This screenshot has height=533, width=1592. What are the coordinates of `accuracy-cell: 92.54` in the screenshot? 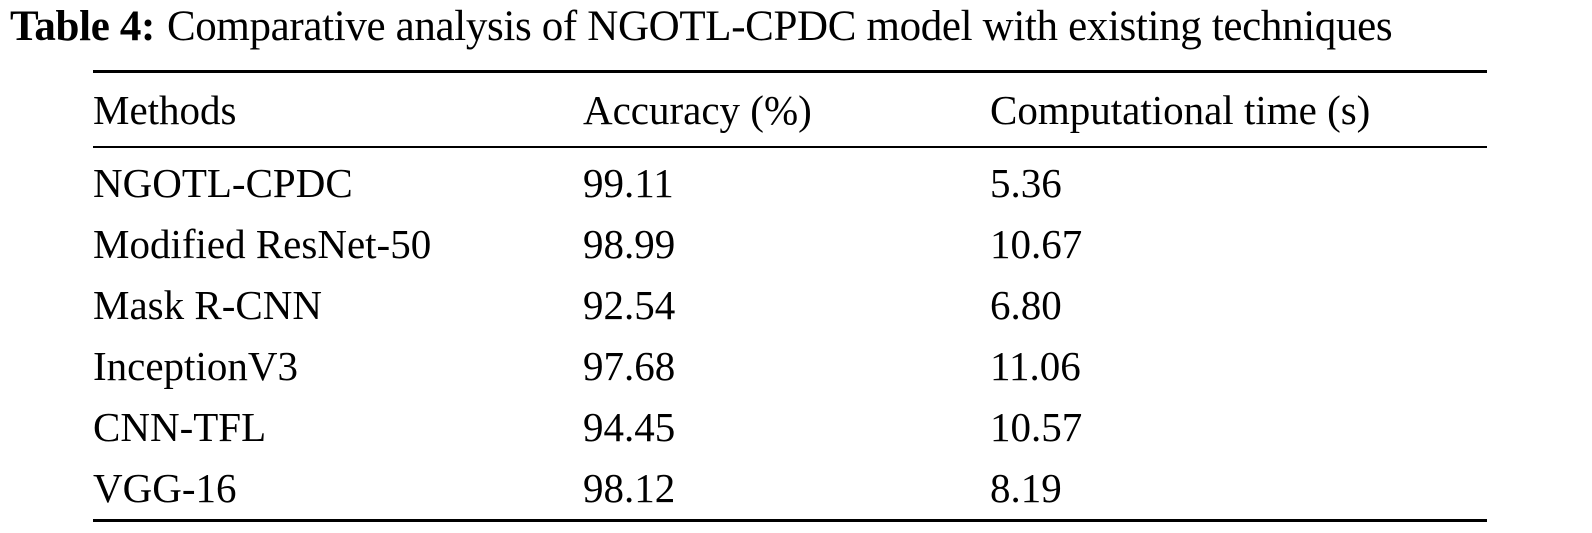 It's located at (629, 305).